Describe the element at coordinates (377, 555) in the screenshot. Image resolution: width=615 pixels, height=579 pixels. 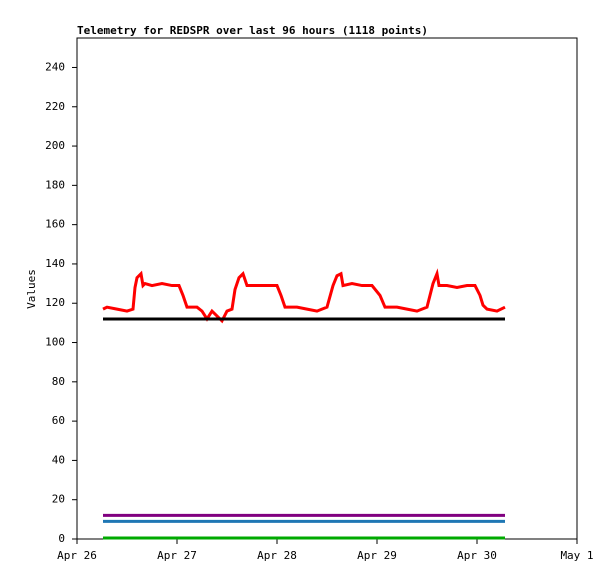
I see `x-tick-label: Apr 29` at that location.